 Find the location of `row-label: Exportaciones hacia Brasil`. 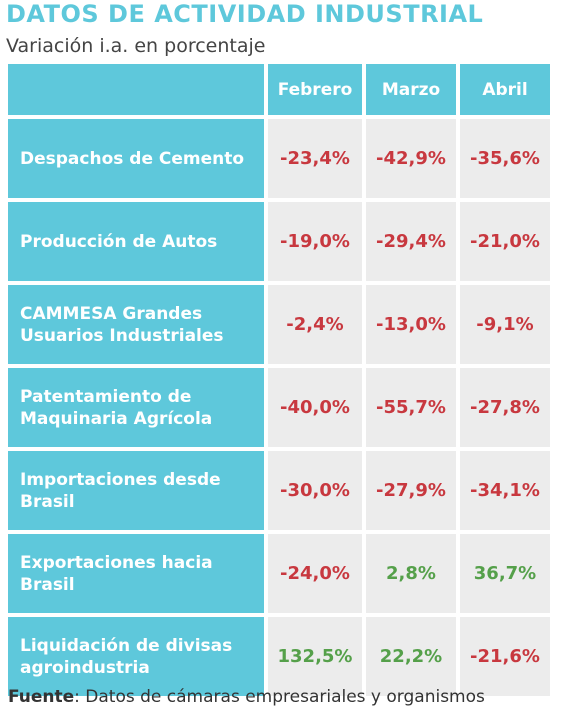

row-label: Exportaciones hacia Brasil is located at coordinates (136, 573).